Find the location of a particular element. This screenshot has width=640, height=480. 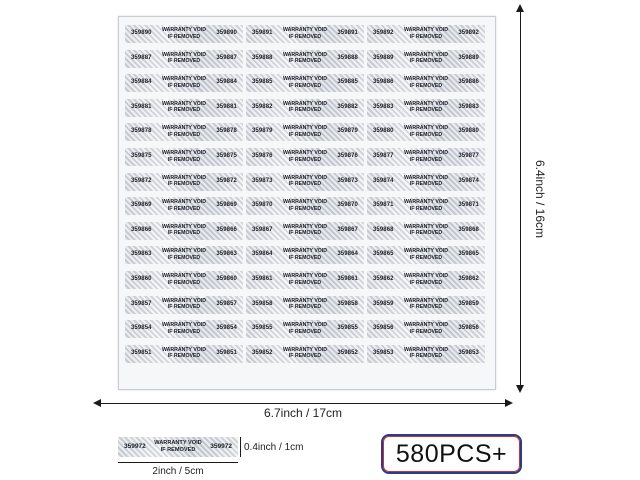

sticker-label: 359858 WARRANTY VOID IF REMOVED 359858 is located at coordinates (305, 304).